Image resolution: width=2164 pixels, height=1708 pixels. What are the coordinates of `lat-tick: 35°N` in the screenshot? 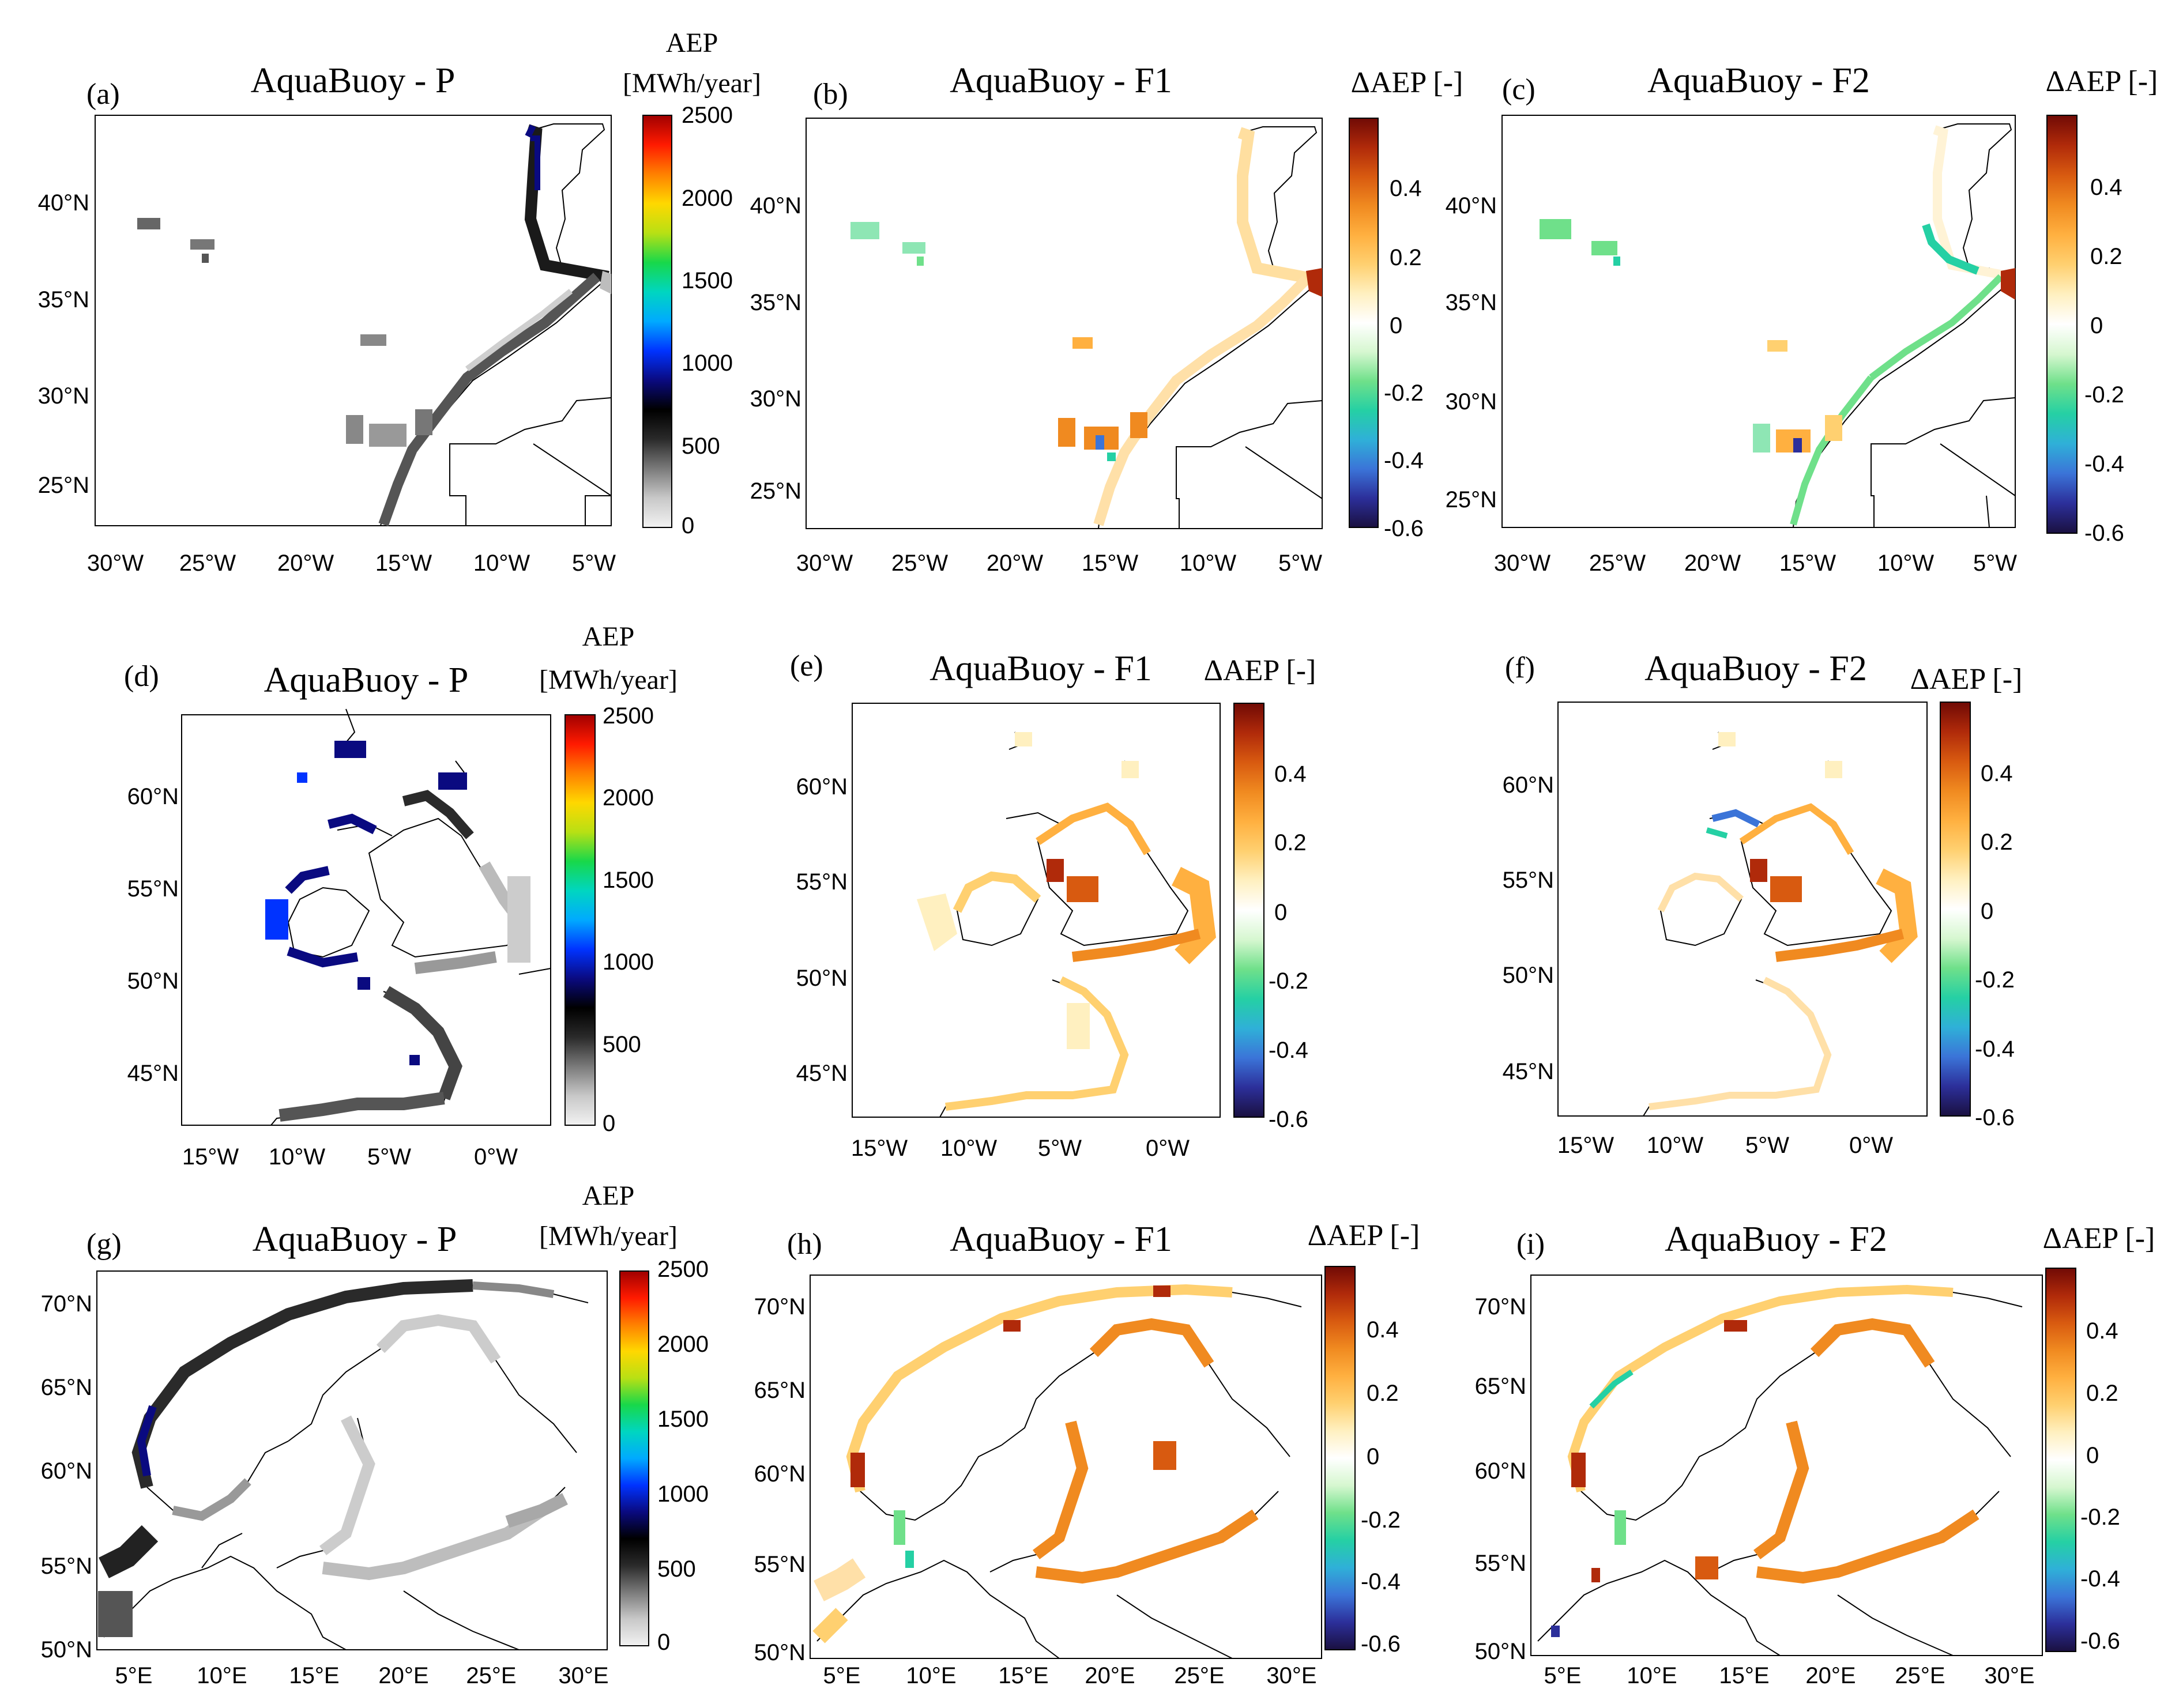 It's located at (63, 299).